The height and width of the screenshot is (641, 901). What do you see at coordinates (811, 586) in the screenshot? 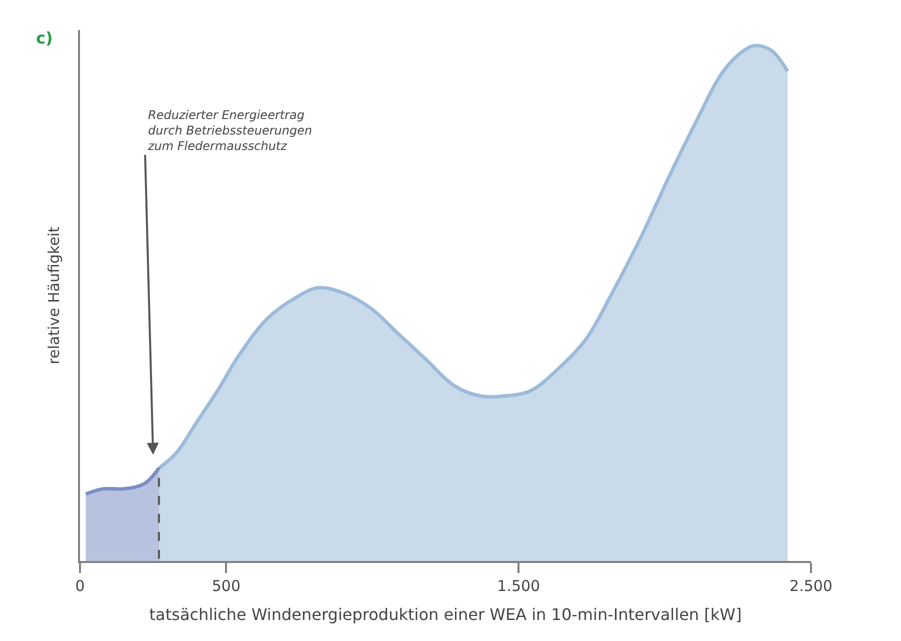
I see `x-tick-label: 2.500` at bounding box center [811, 586].